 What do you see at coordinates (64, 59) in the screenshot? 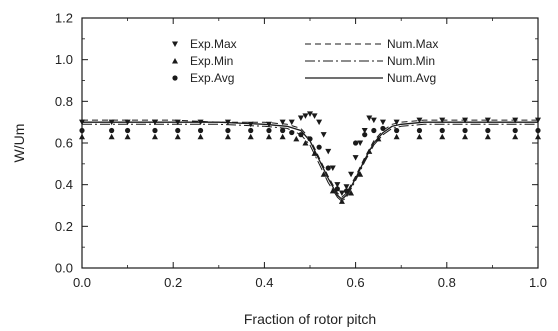
I see `y-tick-label: 1.0` at bounding box center [64, 59].